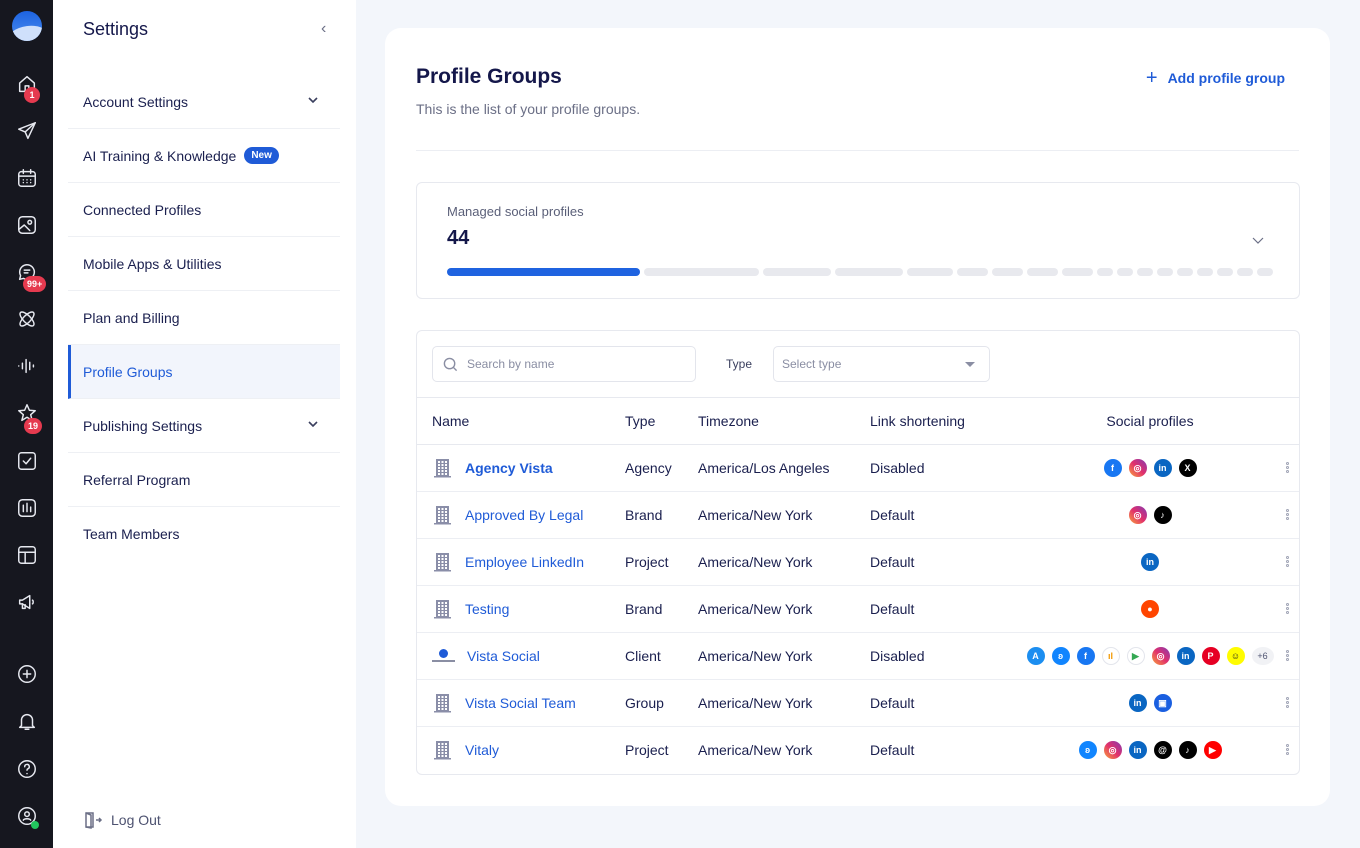  Describe the element at coordinates (204, 372) in the screenshot. I see `sidebar-item-profile-groups: Profile Groups` at that location.